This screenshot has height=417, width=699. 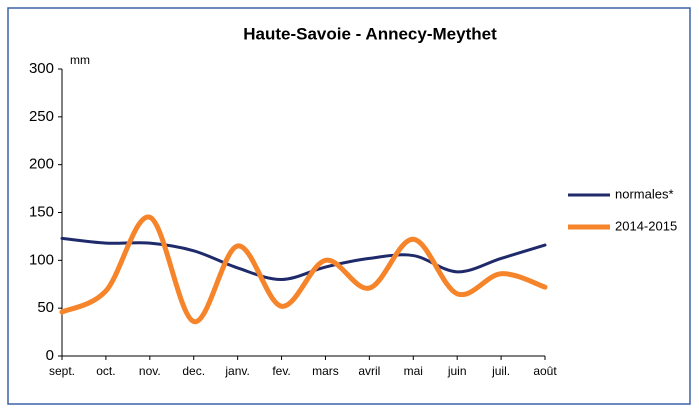 What do you see at coordinates (41, 211) in the screenshot?
I see `y-tick-label: 150` at bounding box center [41, 211].